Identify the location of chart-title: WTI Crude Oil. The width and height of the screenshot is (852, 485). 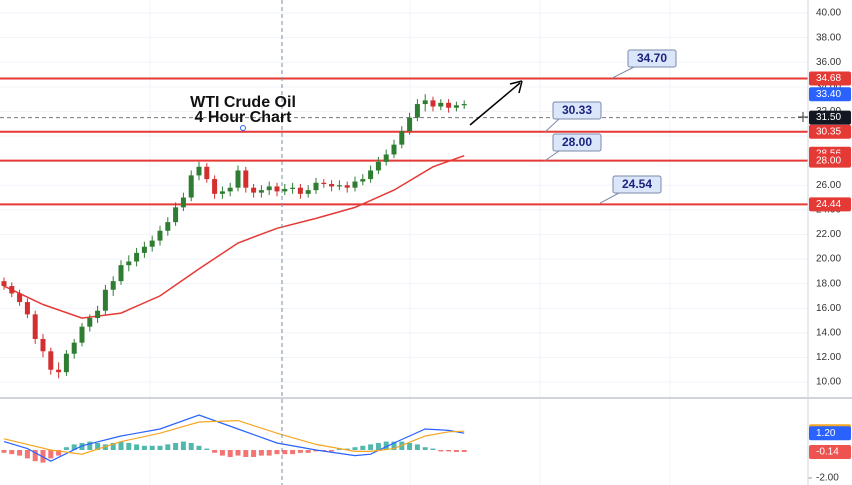
(243, 102).